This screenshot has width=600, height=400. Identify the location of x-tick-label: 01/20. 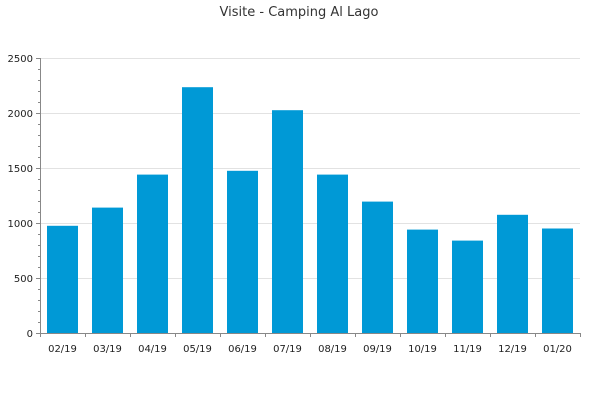
(557, 349).